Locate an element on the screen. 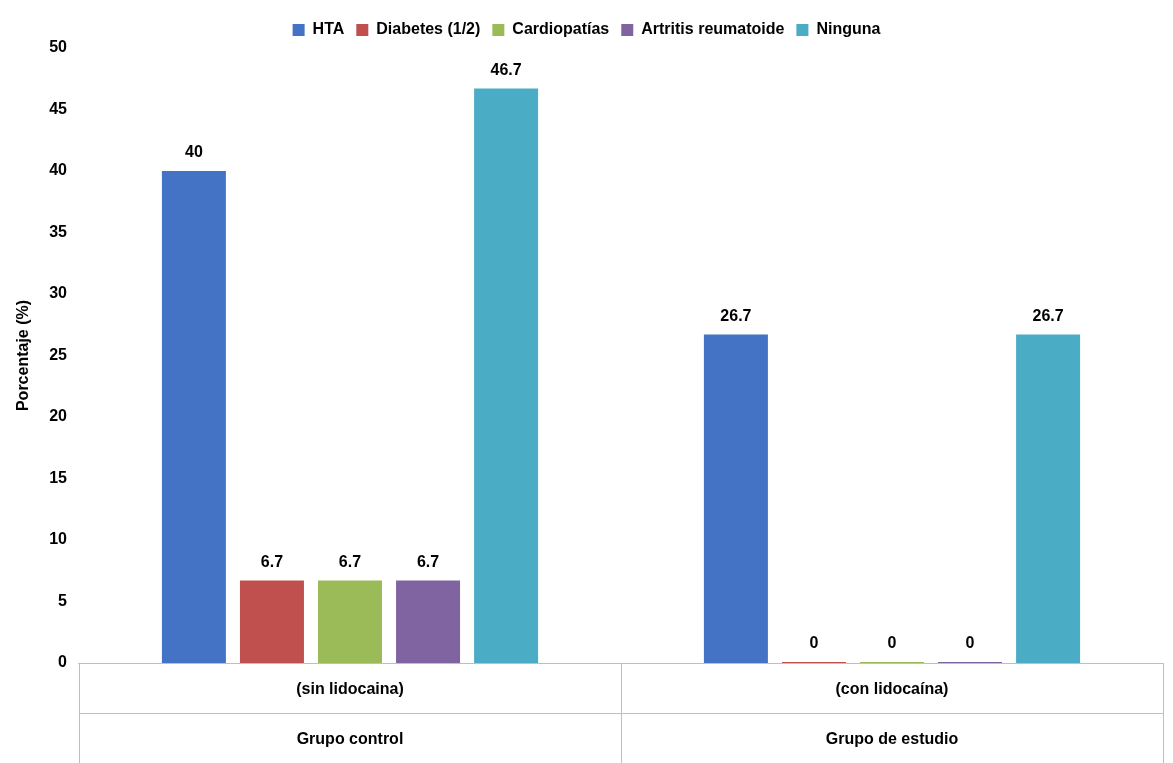 The height and width of the screenshot is (763, 1173). y-tick-label: 5 is located at coordinates (63, 600).